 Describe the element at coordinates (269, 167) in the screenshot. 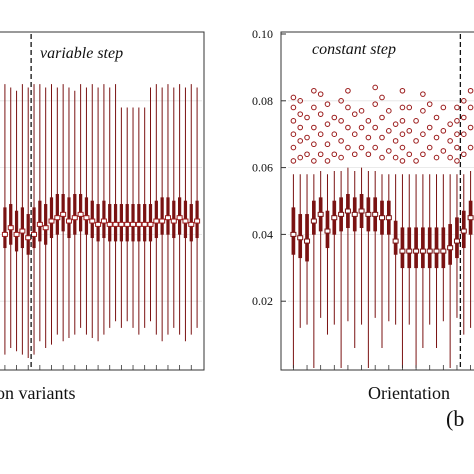

I see `right-y-ticks: 0.02 0.04 0.06 0.08 0.10` at that location.